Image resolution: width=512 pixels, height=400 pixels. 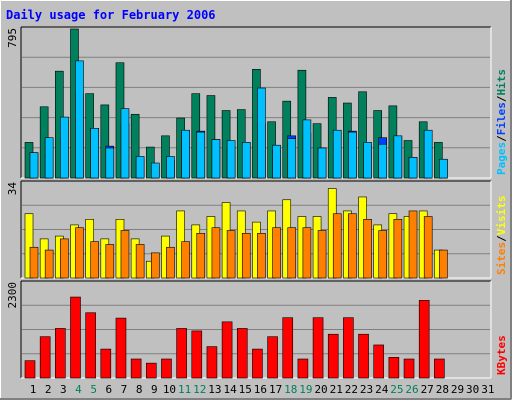 What do you see at coordinates (184, 389) in the screenshot?
I see `x-tick-label-day-11: 11` at bounding box center [184, 389].